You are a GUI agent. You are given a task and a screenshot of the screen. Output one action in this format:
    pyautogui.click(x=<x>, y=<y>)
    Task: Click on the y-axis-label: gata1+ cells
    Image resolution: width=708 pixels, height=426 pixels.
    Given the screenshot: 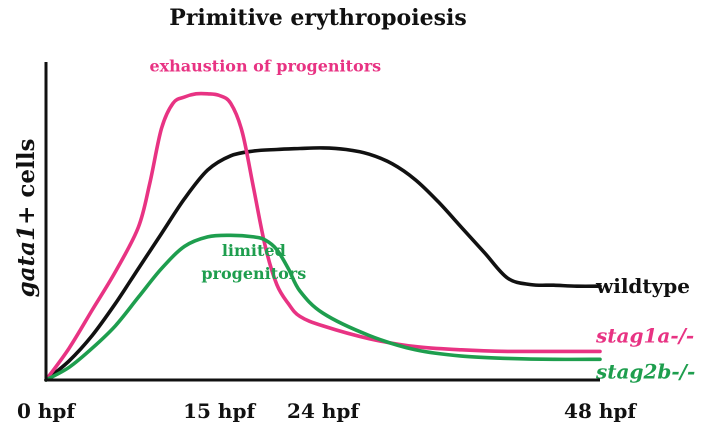 What is the action you would take?
    pyautogui.click(x=26, y=218)
    